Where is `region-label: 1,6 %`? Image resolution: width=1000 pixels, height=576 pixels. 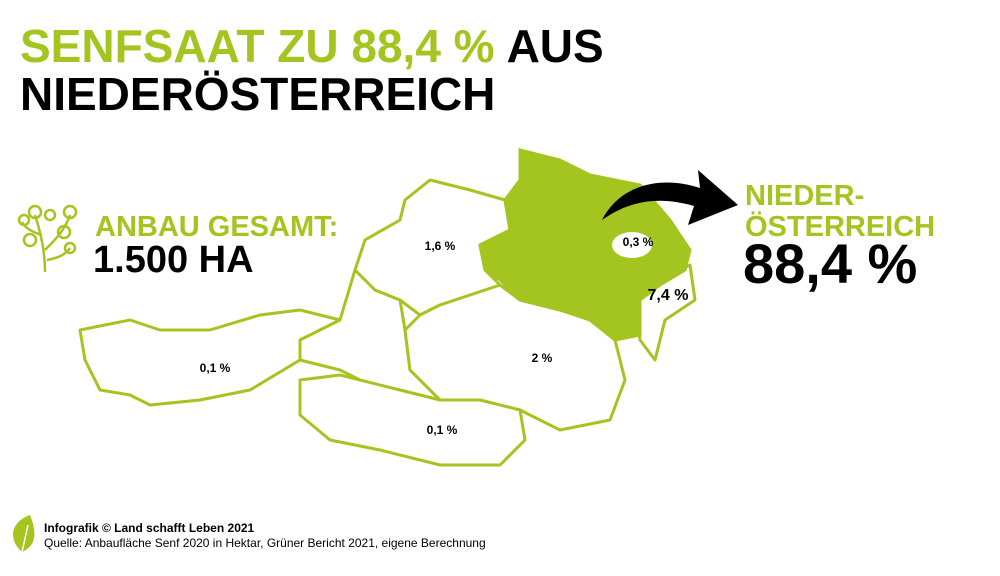 region-label: 1,6 % is located at coordinates (440, 246).